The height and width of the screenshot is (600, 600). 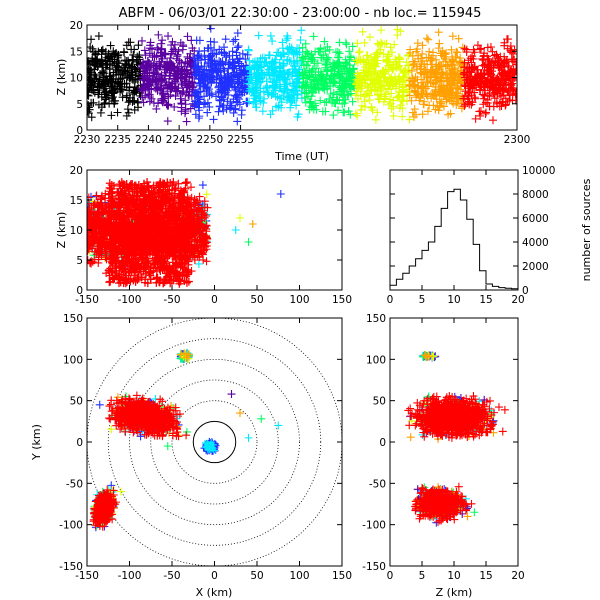 I want to click on plan-view-ylabel: Y (km), so click(x=36, y=442).